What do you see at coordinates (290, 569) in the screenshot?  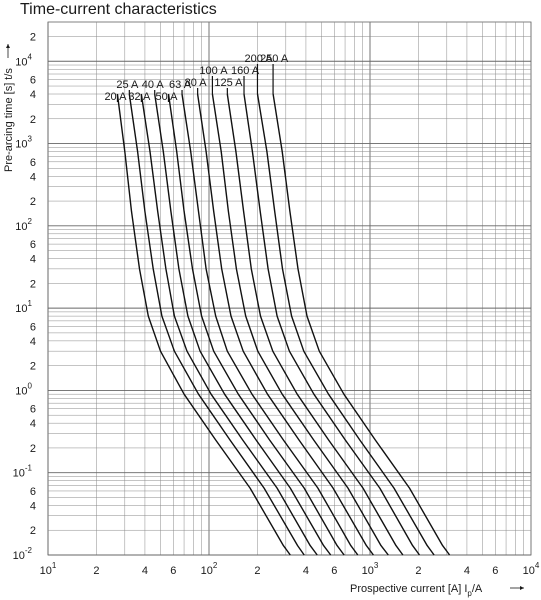 I see `x-ticks: 10¹ 2 4 6 10² 2 4 6 10³ 2 4 6 10⁴` at bounding box center [290, 569].